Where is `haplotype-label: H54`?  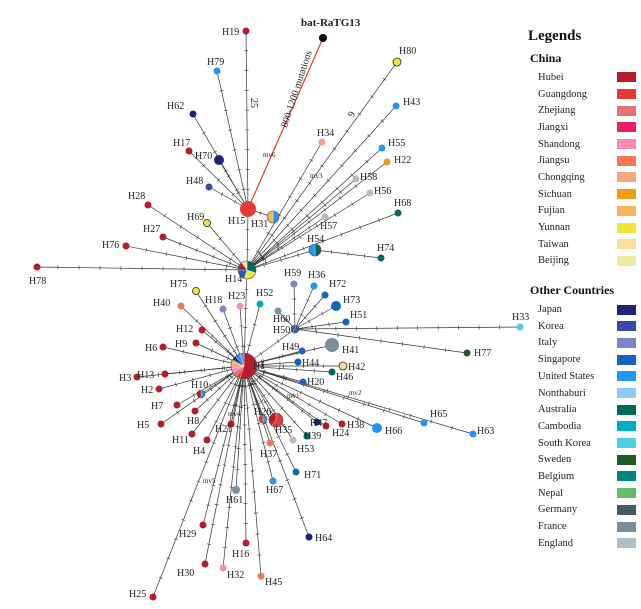 haplotype-label: H54 is located at coordinates (315, 239).